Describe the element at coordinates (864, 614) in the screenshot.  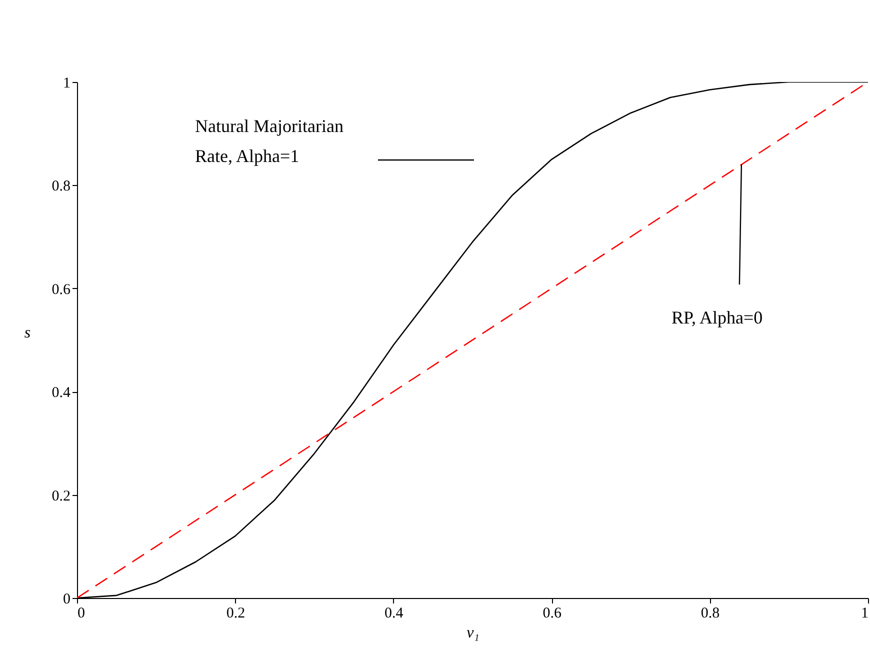
I see `x-tick-label: 1` at that location.